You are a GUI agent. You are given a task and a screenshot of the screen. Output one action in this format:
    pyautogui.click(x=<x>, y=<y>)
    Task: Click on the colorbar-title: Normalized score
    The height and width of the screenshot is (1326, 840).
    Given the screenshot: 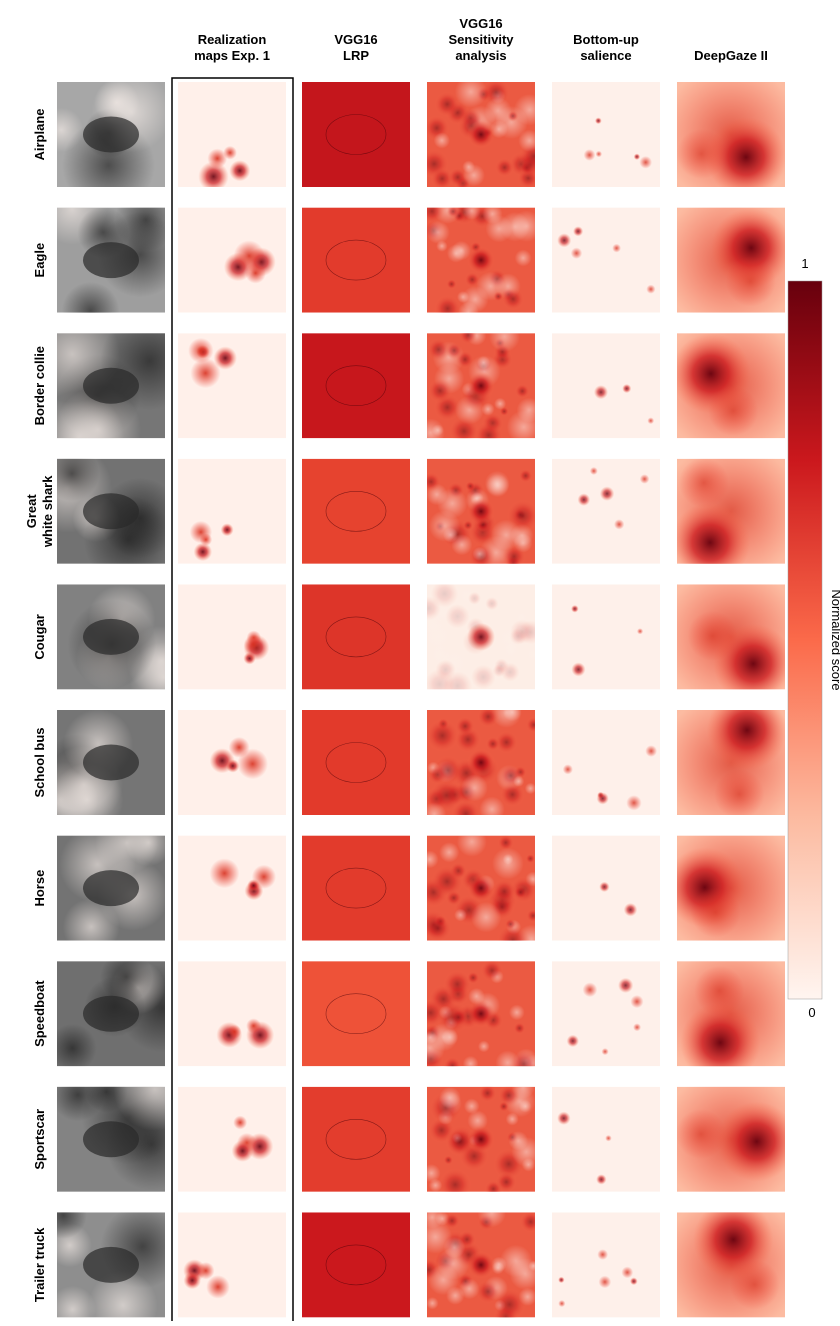 What is the action you would take?
    pyautogui.click(x=834, y=639)
    